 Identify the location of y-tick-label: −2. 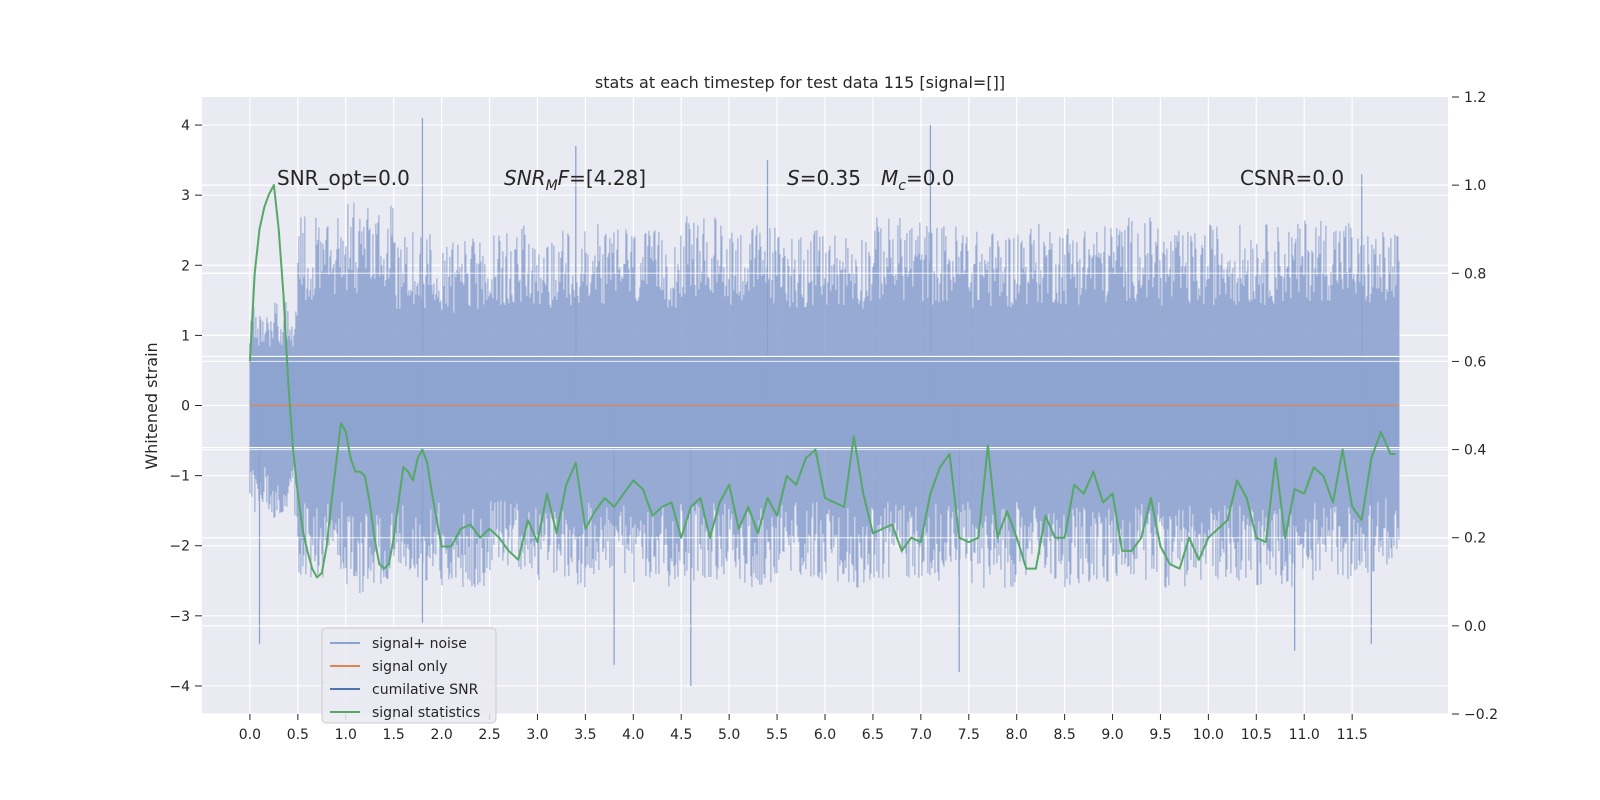
(179, 547).